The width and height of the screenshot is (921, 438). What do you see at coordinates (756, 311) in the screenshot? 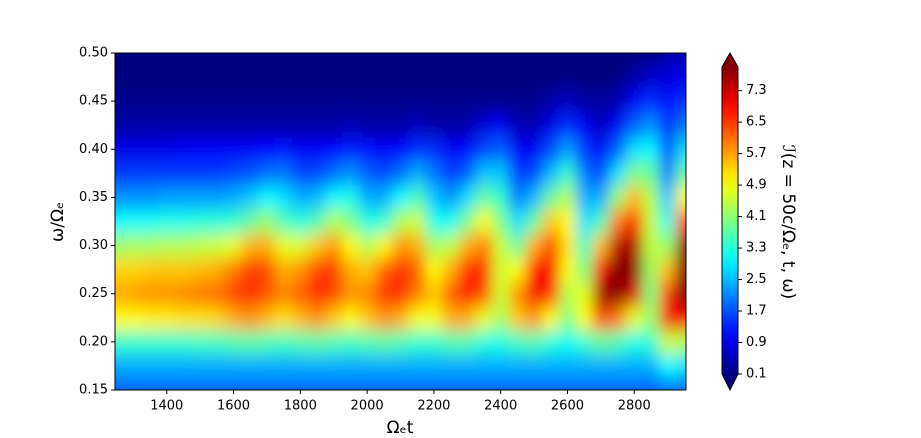
I see `colorbar-tick-label: 1.7` at bounding box center [756, 311].